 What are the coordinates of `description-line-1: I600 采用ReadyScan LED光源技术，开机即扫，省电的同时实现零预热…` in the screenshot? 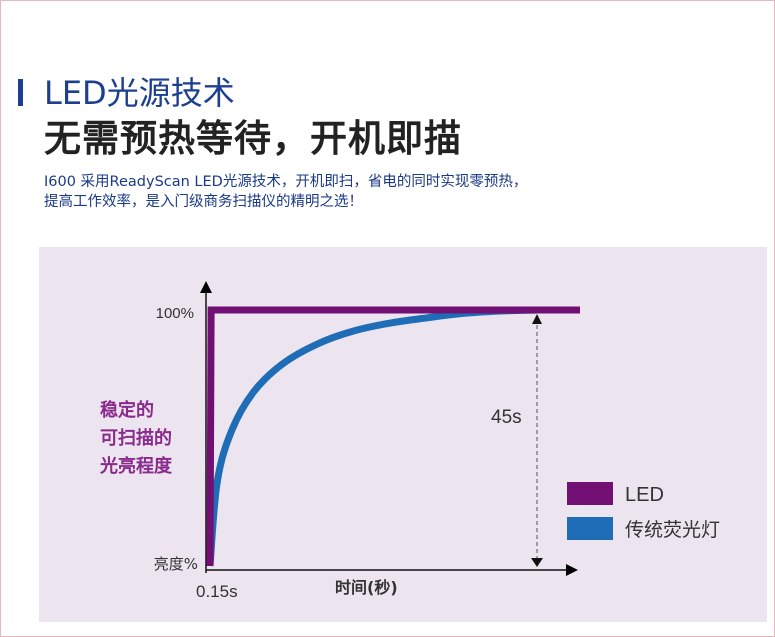 It's located at (286, 182).